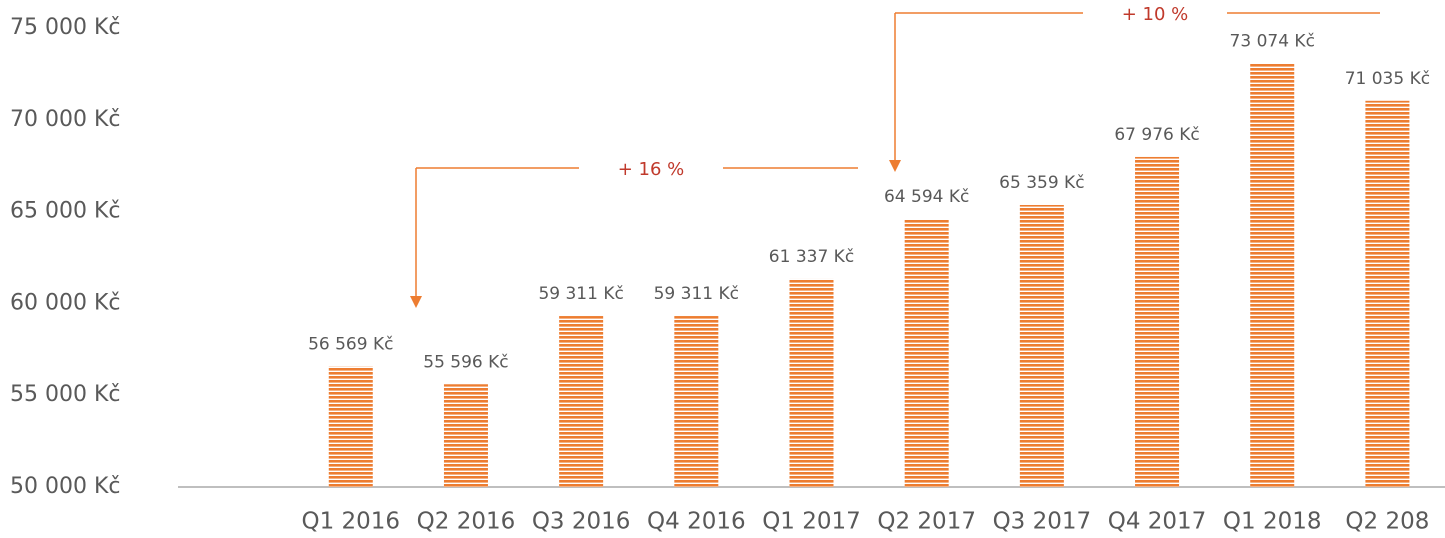  What do you see at coordinates (350, 522) in the screenshot?
I see `x-tick-label: Q1 2016` at bounding box center [350, 522].